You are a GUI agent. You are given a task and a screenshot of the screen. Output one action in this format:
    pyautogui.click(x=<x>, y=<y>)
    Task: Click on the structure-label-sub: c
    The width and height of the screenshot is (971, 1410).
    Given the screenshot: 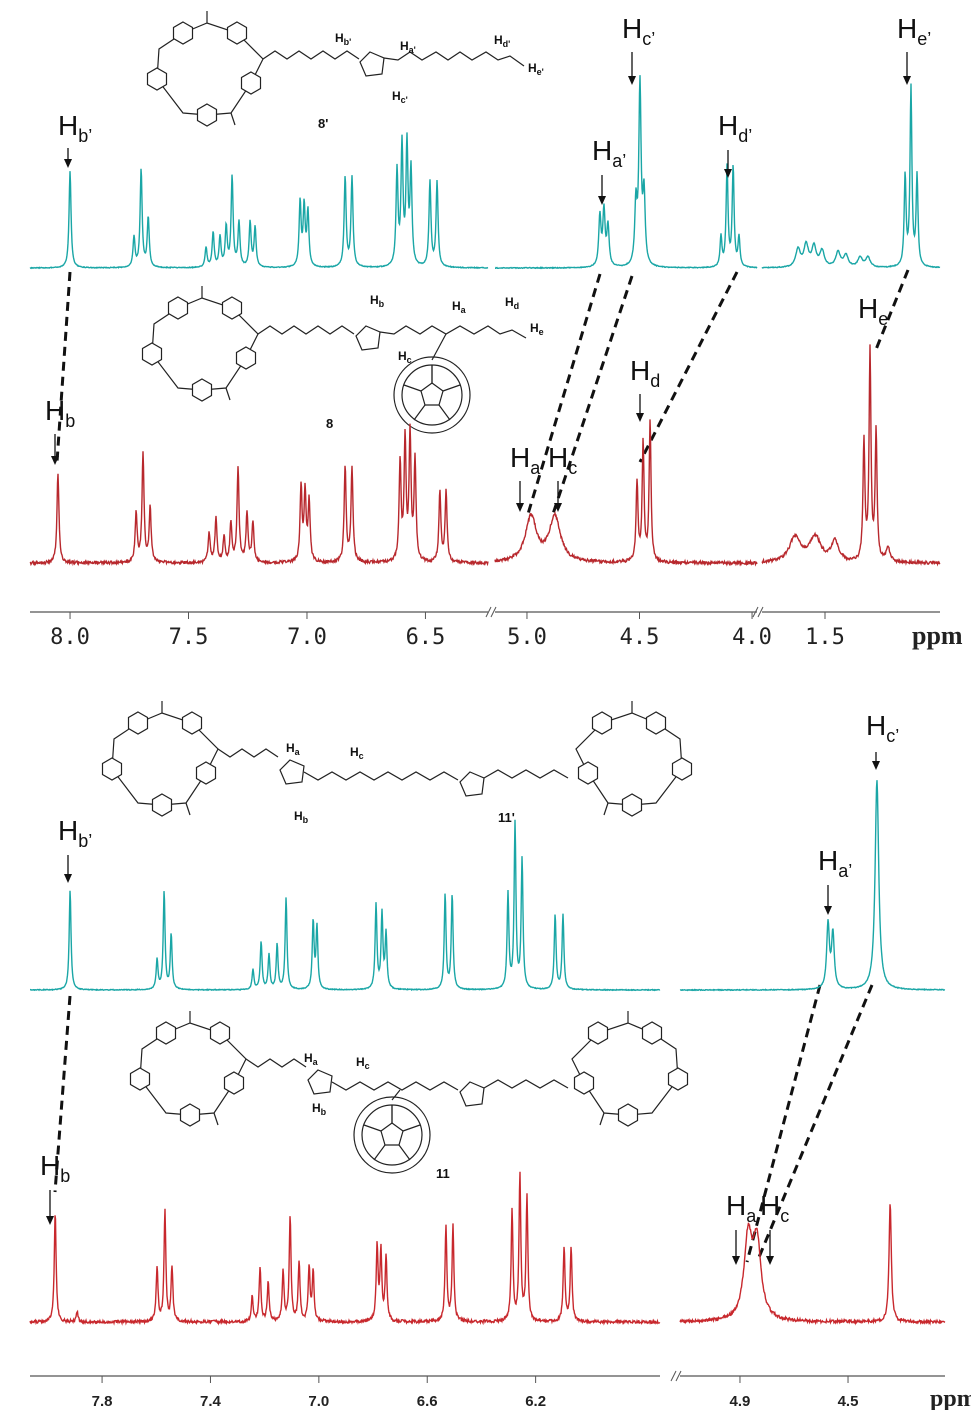 What is the action you would take?
    pyautogui.click(x=361, y=756)
    